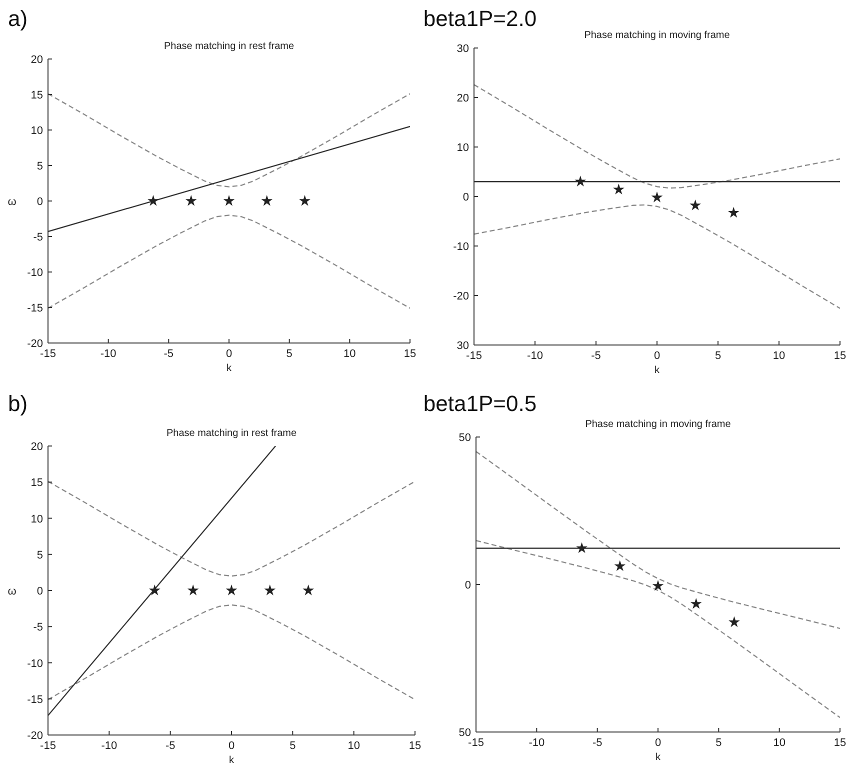 This screenshot has height=772, width=861. Describe the element at coordinates (480, 18) in the screenshot. I see `text: beta1P=2.0` at that location.